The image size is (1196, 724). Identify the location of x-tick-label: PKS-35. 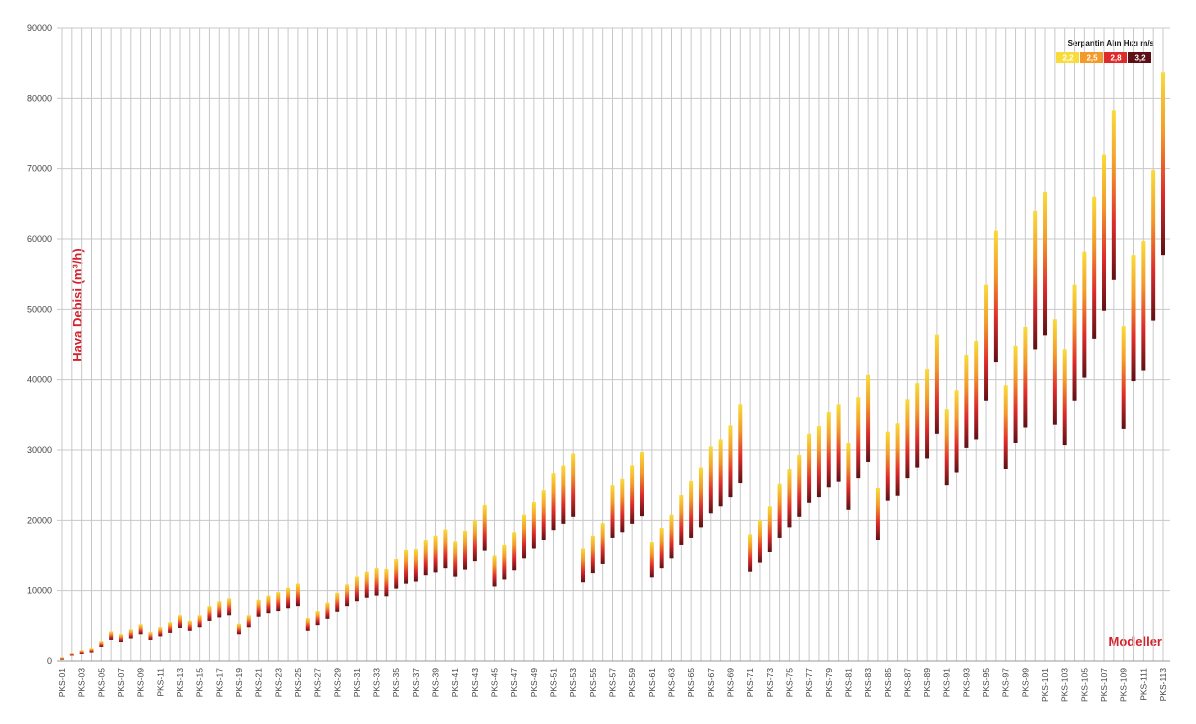
(396, 683).